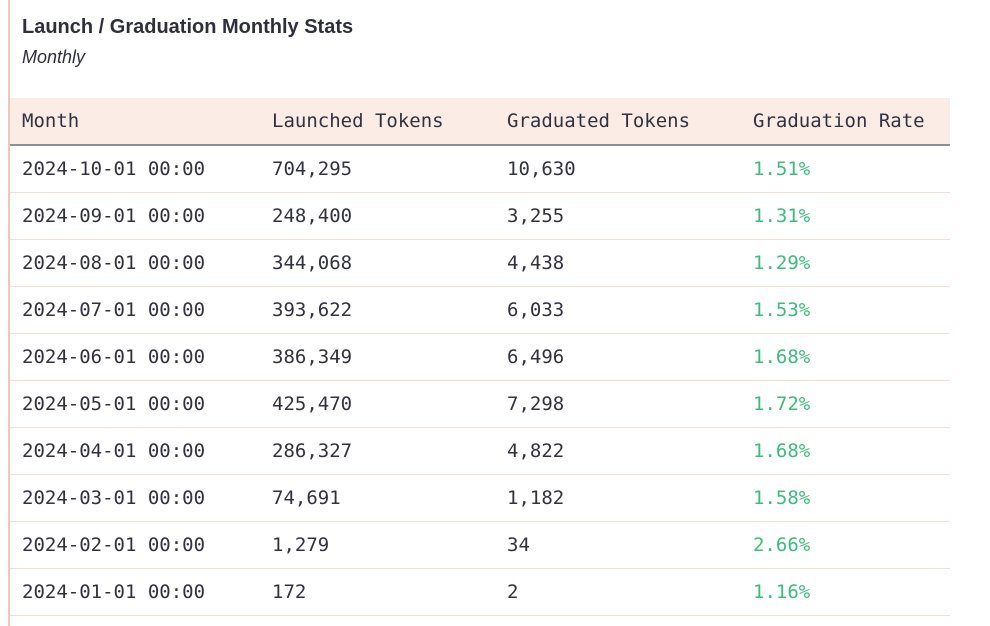 This screenshot has height=626, width=990. Describe the element at coordinates (114, 498) in the screenshot. I see `cell-month: 2024-03-01 00:00` at that location.